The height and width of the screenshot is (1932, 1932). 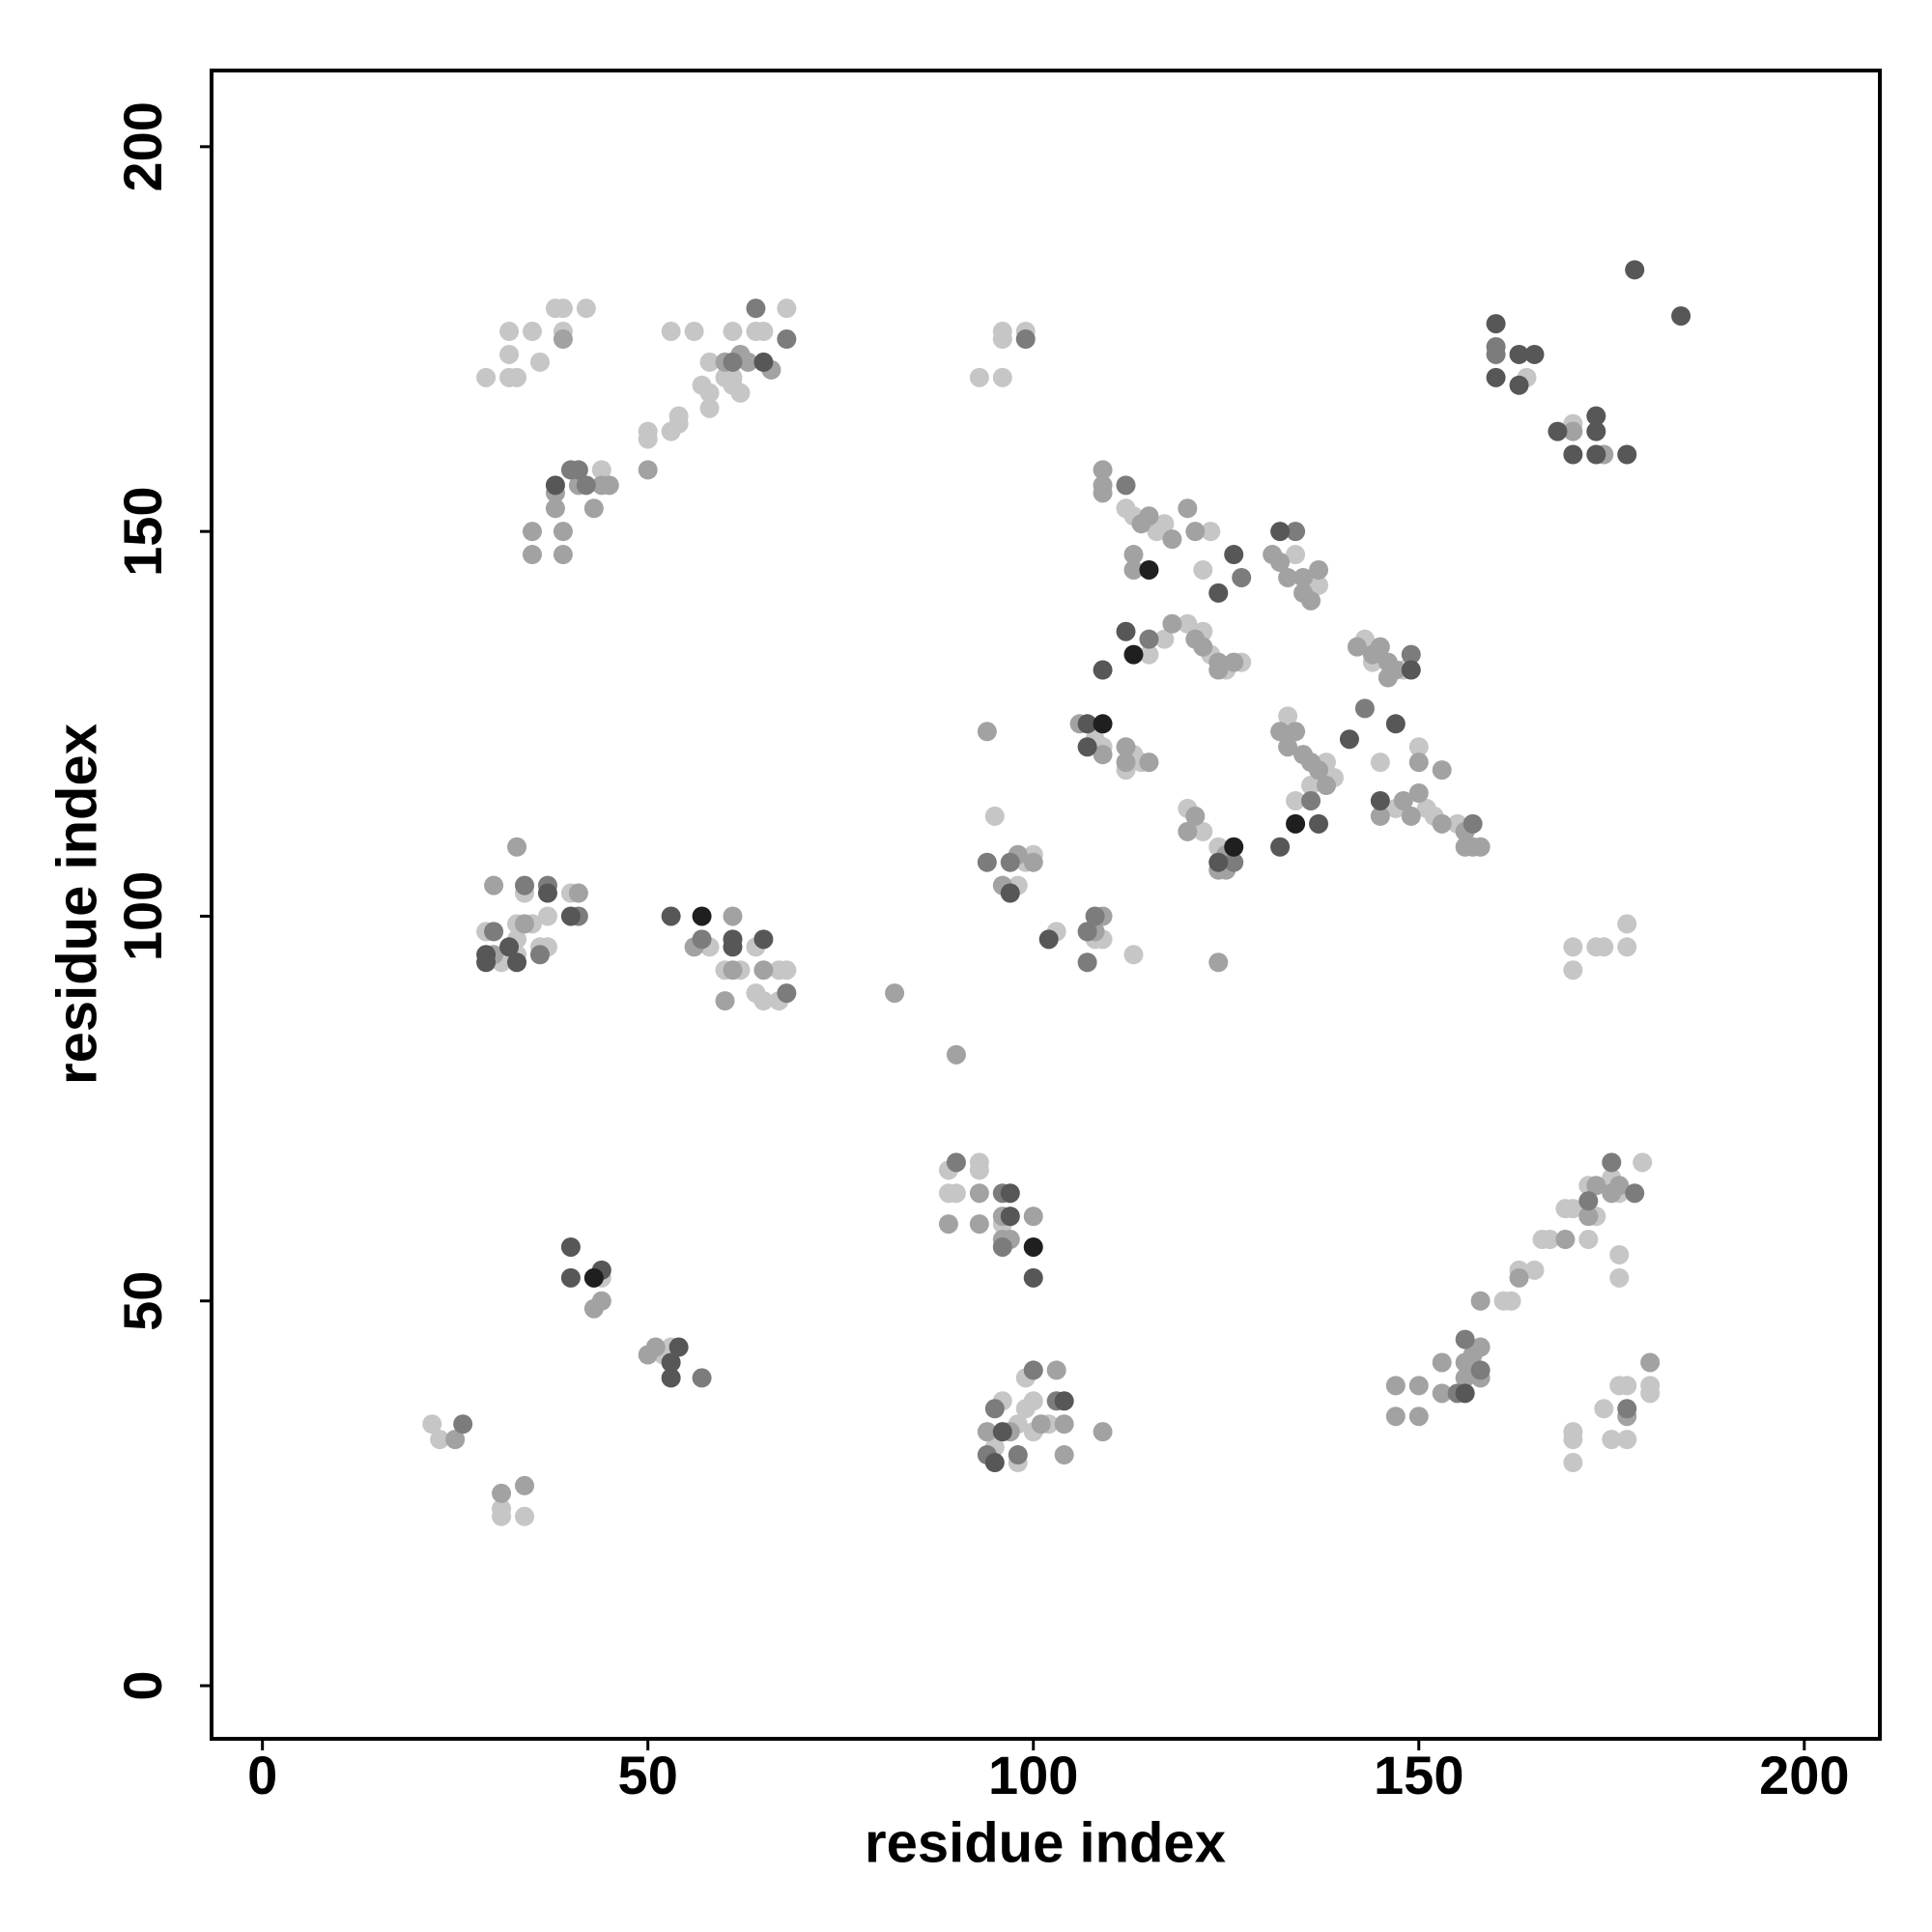 What do you see at coordinates (142, 916) in the screenshot?
I see `y-tick-label: 100` at bounding box center [142, 916].